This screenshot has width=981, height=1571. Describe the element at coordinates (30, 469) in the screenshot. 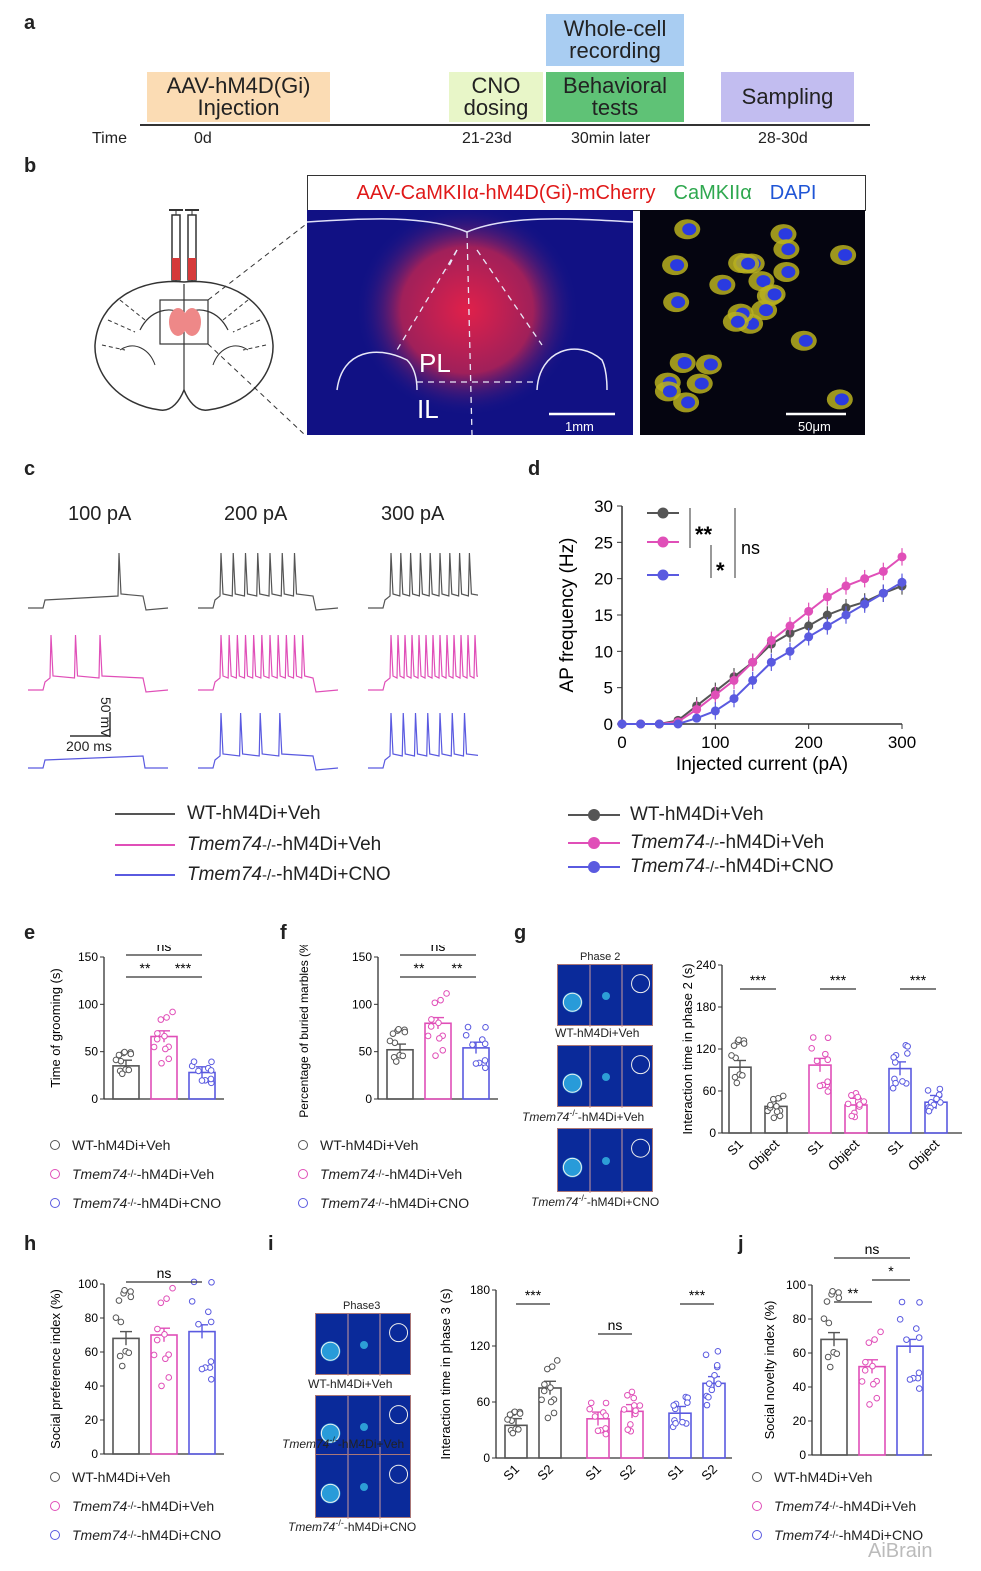

I see `panel-label-c: c` at that location.